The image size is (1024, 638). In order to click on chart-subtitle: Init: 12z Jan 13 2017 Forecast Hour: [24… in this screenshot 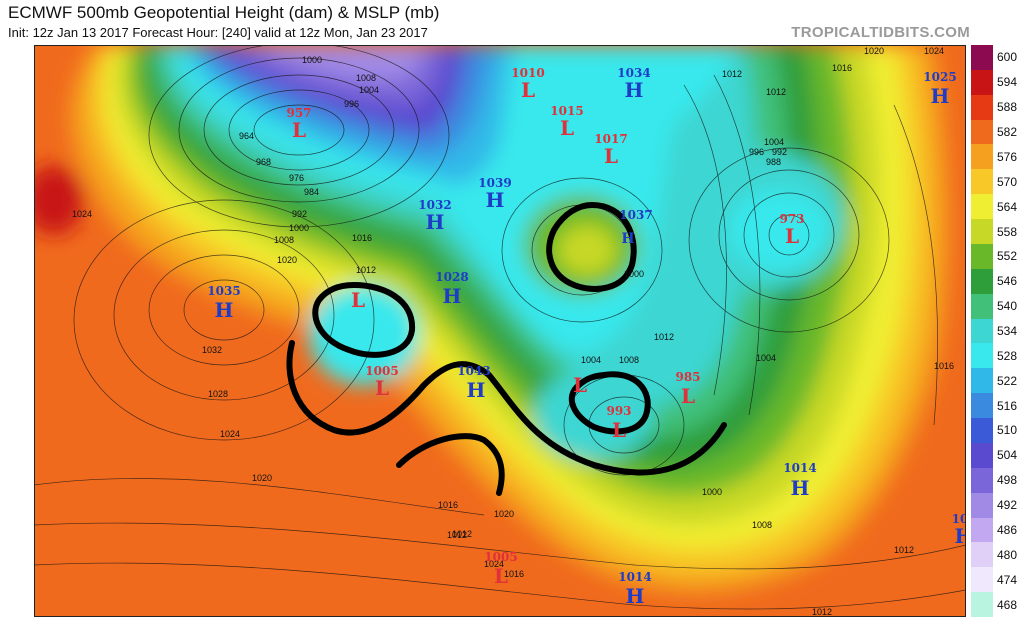, I will do `click(218, 32)`.